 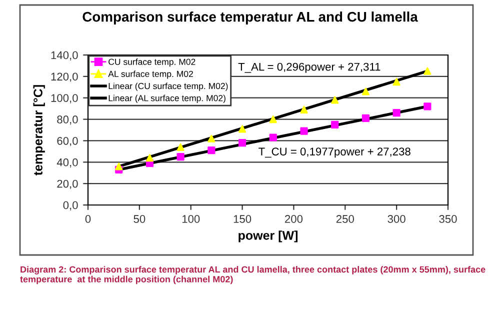 What do you see at coordinates (268, 236) in the screenshot?
I see `x-axis-title: power [W]` at bounding box center [268, 236].